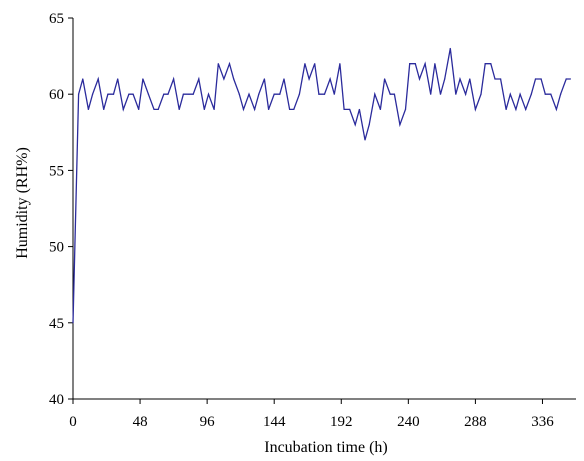 The image size is (584, 461). Describe the element at coordinates (56, 400) in the screenshot. I see `y-tick-label: 40` at that location.